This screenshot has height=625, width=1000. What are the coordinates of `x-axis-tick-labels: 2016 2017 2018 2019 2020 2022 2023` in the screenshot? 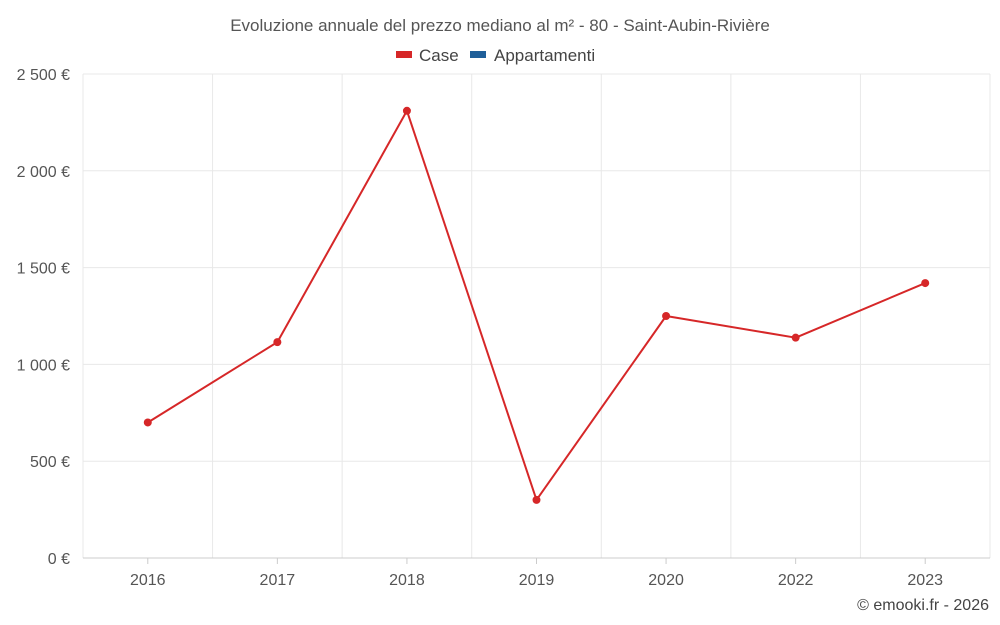 It's located at (536, 573).